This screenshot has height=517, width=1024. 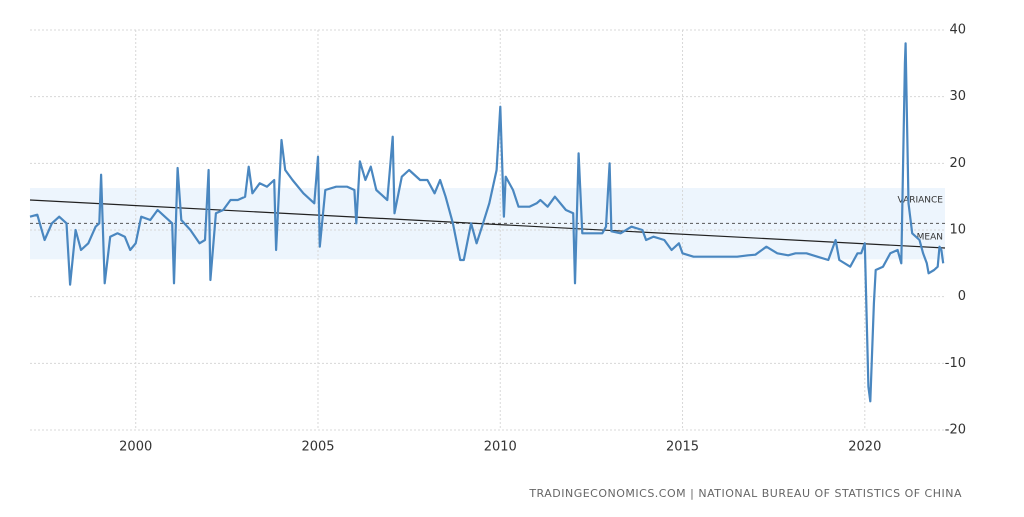 I want to click on x-tick-label: 2015, so click(x=682, y=447).